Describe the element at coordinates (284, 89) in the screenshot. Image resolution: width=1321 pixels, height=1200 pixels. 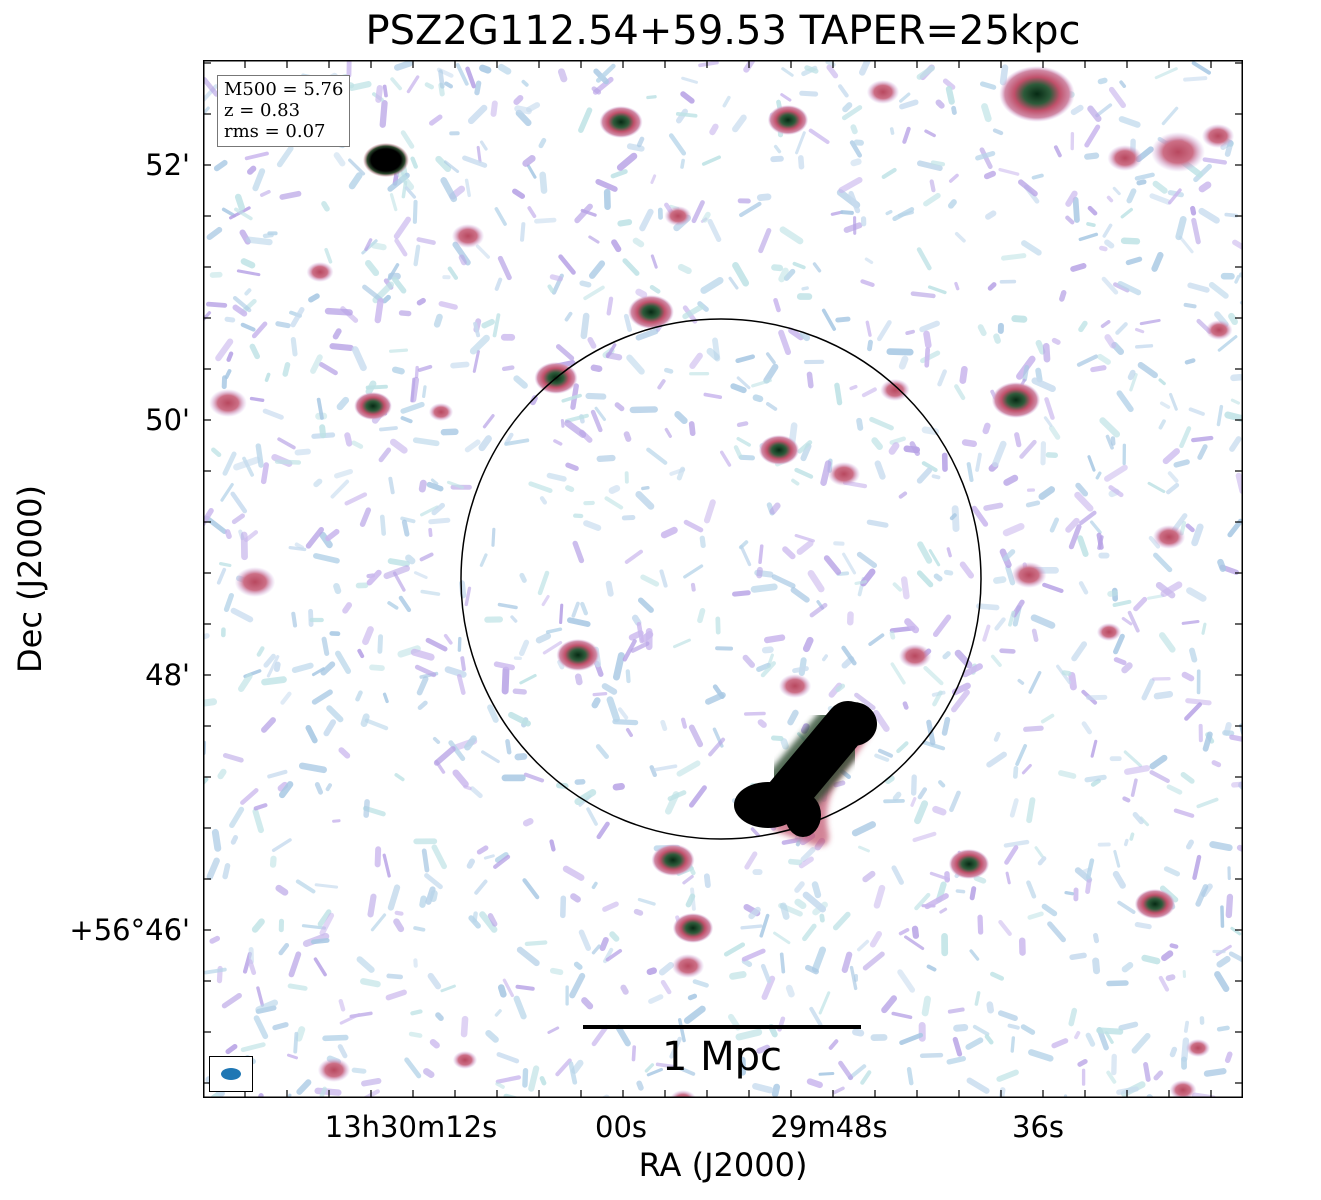
I see `mass-text: M500 = 5.76` at that location.